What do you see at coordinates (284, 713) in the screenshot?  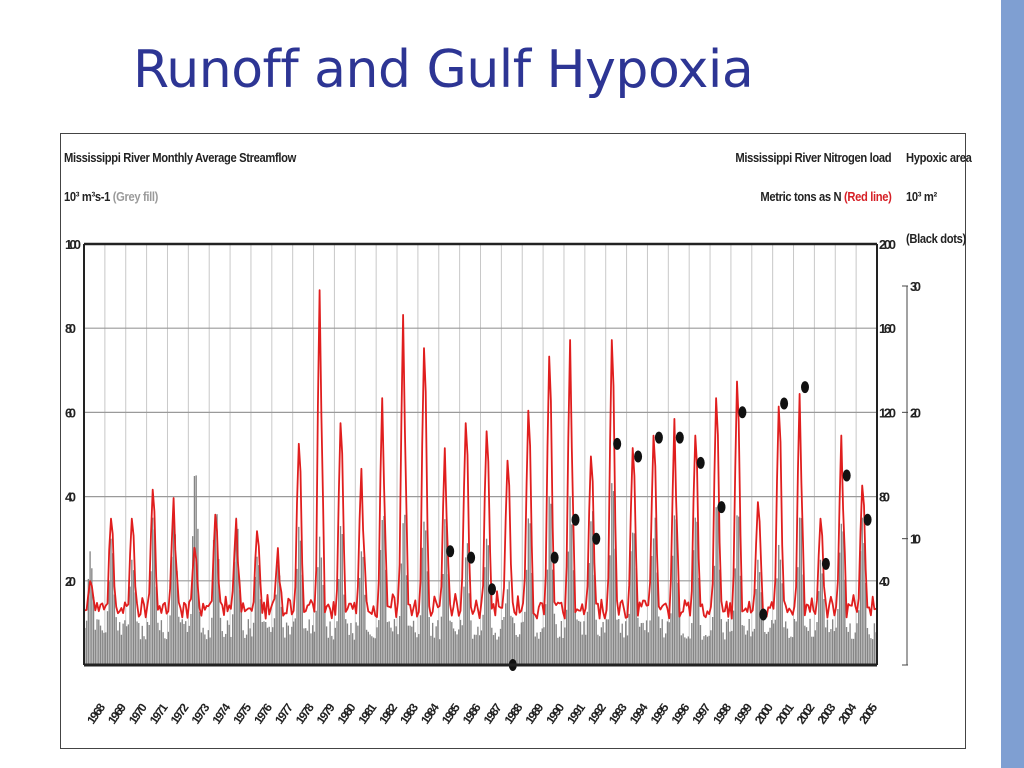 I see `year-label: 1977` at bounding box center [284, 713].